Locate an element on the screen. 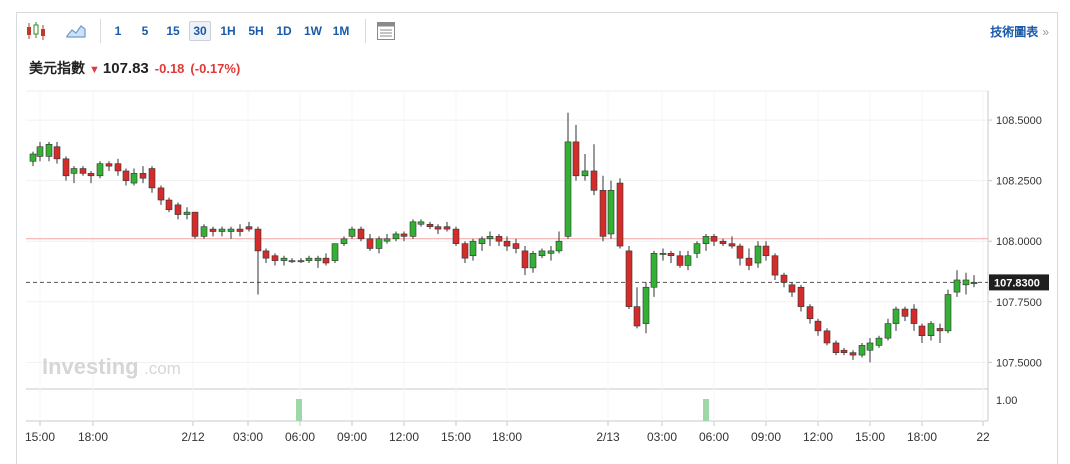  interval-1m: 1M is located at coordinates (341, 31).